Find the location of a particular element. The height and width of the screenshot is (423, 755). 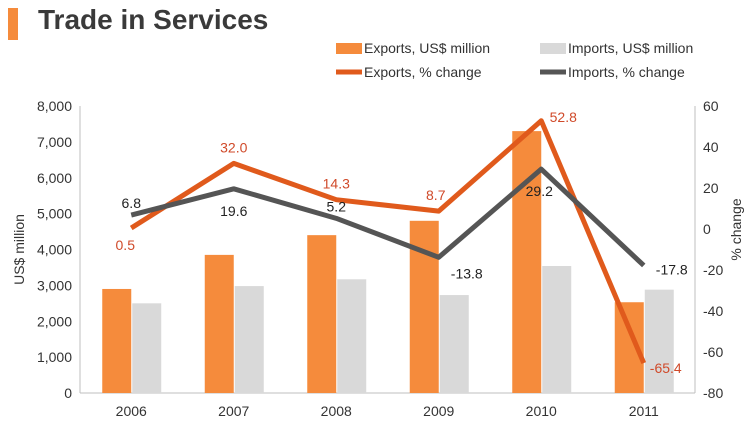

imports-change-label: 5.2 is located at coordinates (337, 206).